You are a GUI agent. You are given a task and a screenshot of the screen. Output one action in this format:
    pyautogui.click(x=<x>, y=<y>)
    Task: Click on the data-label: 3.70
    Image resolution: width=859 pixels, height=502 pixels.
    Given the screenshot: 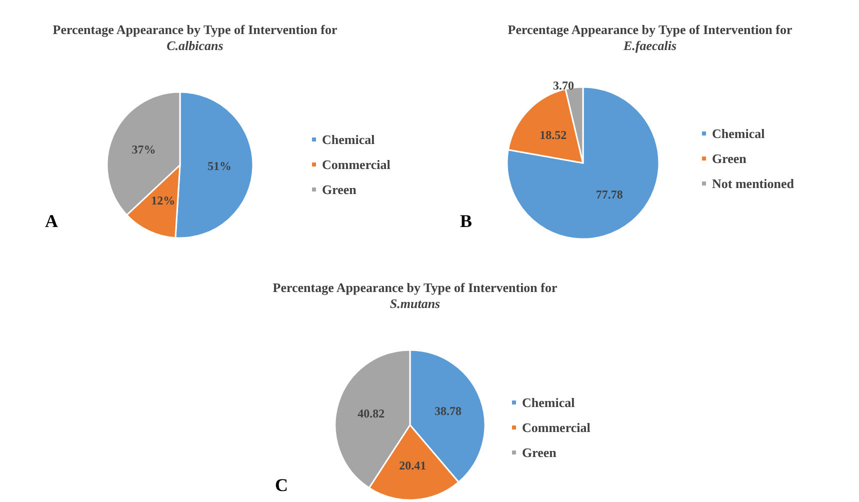 What is the action you would take?
    pyautogui.click(x=563, y=85)
    